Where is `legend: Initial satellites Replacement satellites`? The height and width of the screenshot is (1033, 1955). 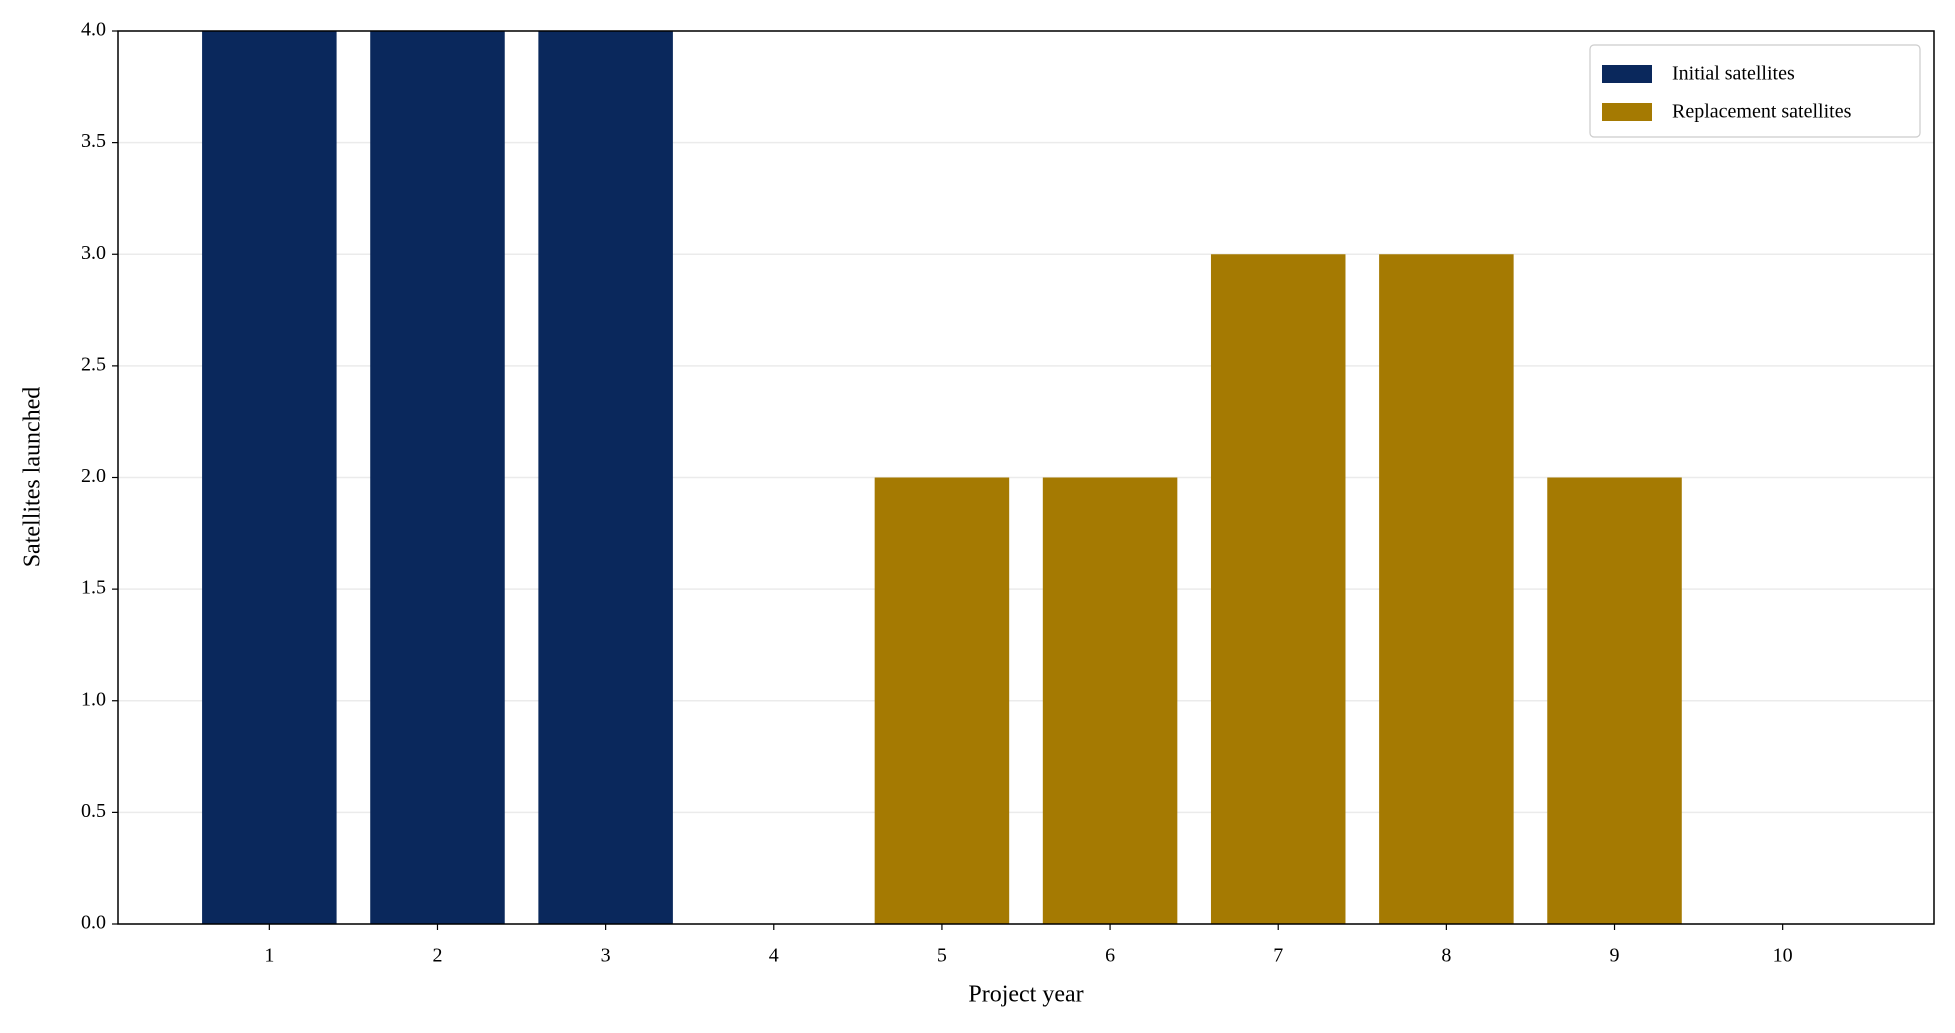 legend: Initial satellites Replacement satellites is located at coordinates (1755, 91).